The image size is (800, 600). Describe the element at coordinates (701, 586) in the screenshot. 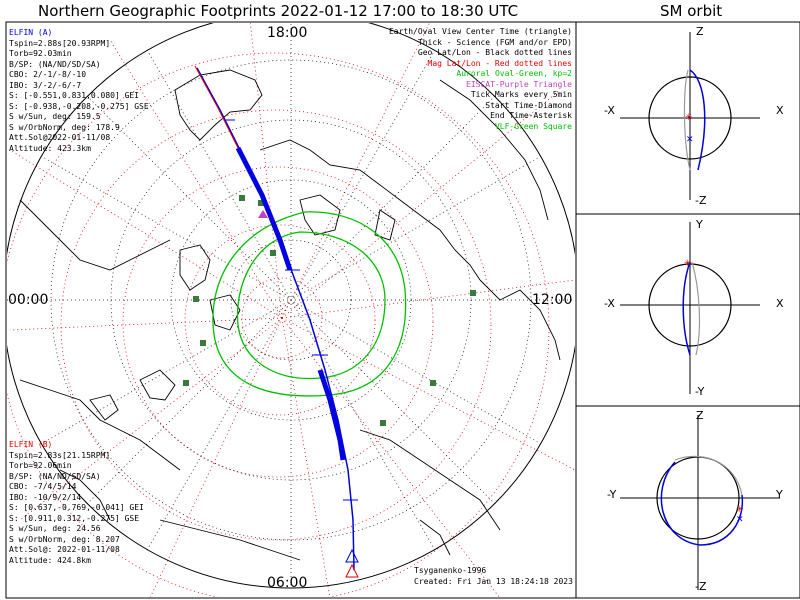

I see `sm3-bottom-label: -Z` at that location.